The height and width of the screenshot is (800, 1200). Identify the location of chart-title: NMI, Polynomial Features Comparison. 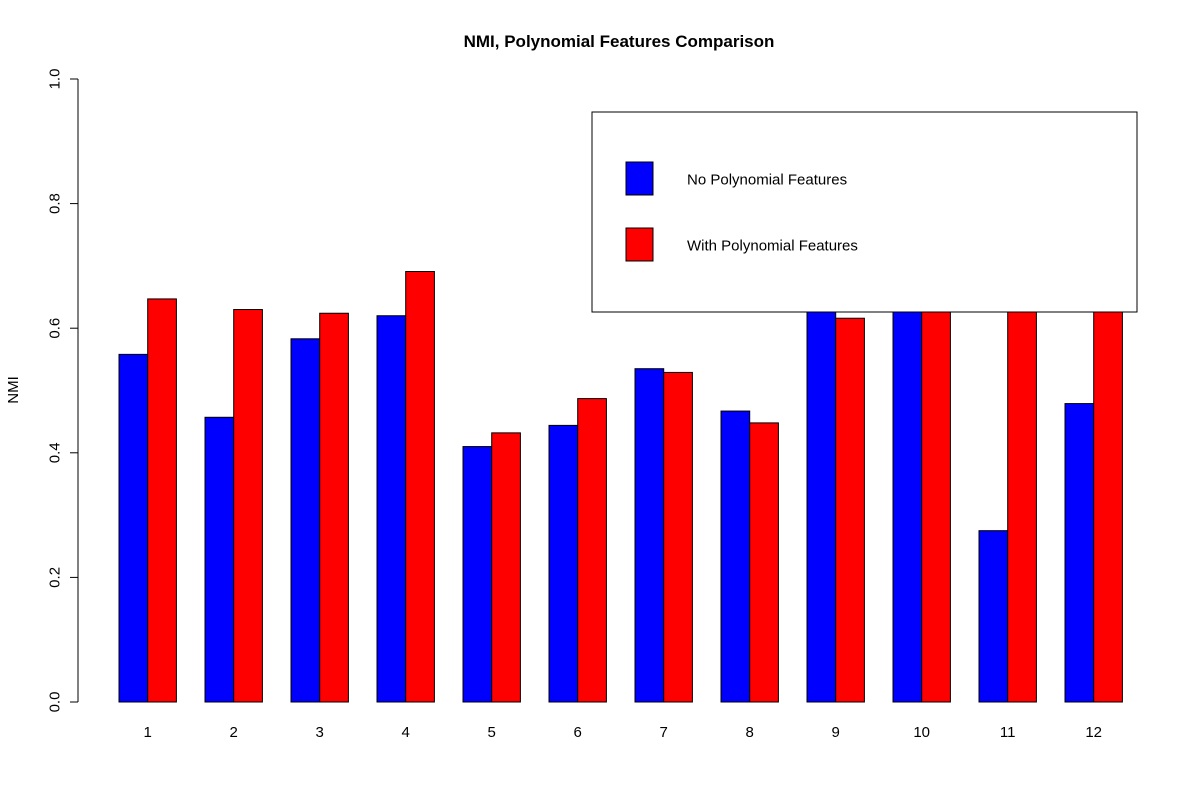
(619, 41).